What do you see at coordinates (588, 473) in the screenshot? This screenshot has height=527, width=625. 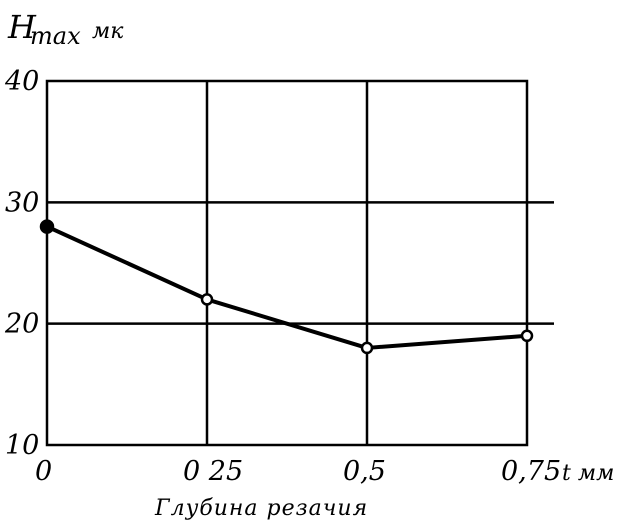 I see `x-axis-unit: t мм` at bounding box center [588, 473].